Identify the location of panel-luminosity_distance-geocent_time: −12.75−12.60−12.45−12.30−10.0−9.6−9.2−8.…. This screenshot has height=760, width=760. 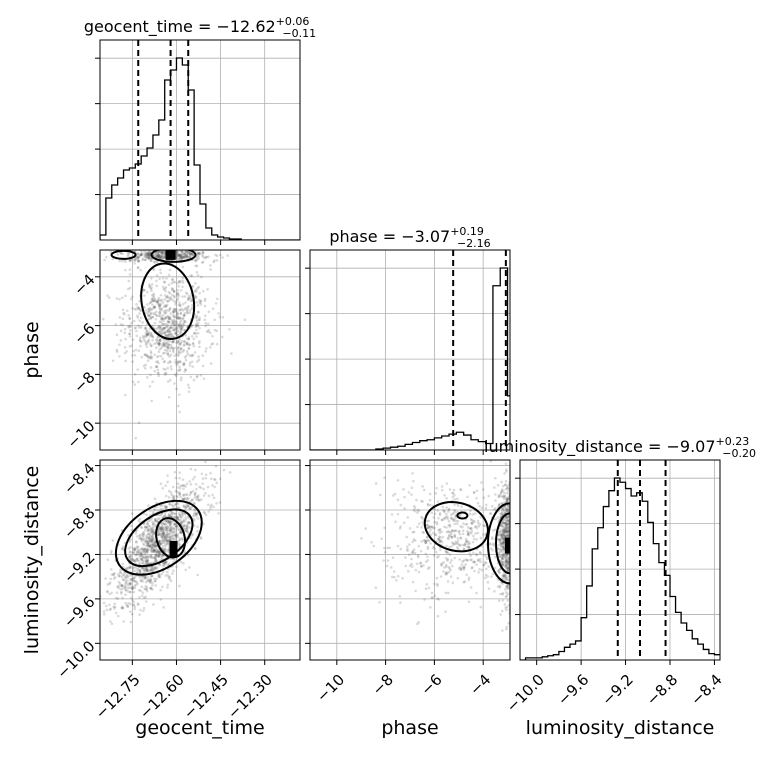
(177, 591).